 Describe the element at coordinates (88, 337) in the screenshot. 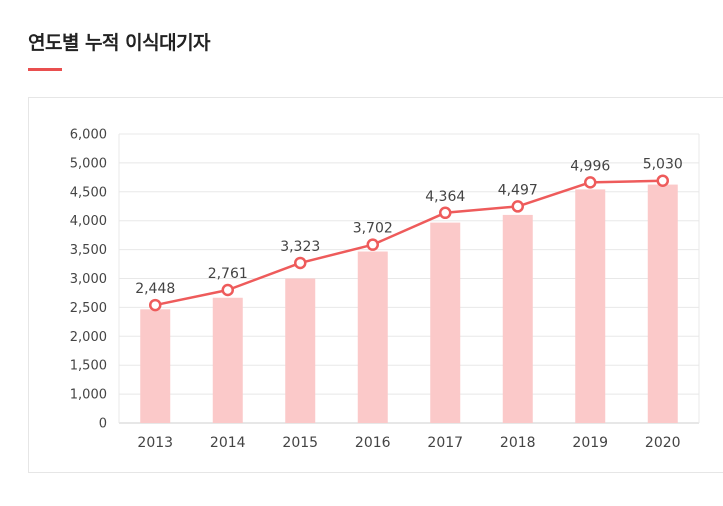

I see `y-tick-label: 2,000` at that location.